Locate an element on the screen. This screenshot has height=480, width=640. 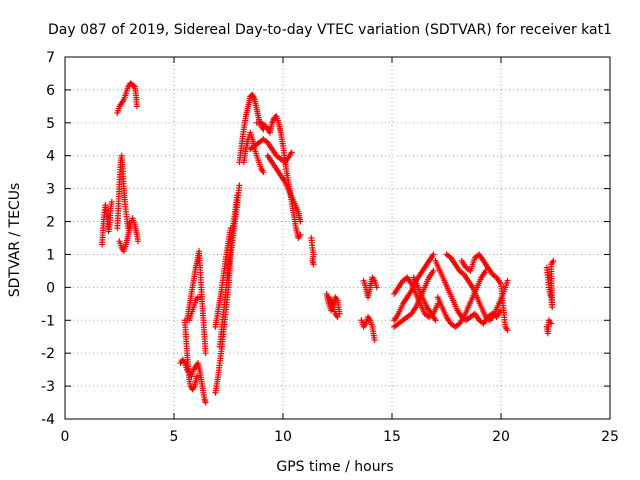
y-tick-label: 0 is located at coordinates (50, 288).